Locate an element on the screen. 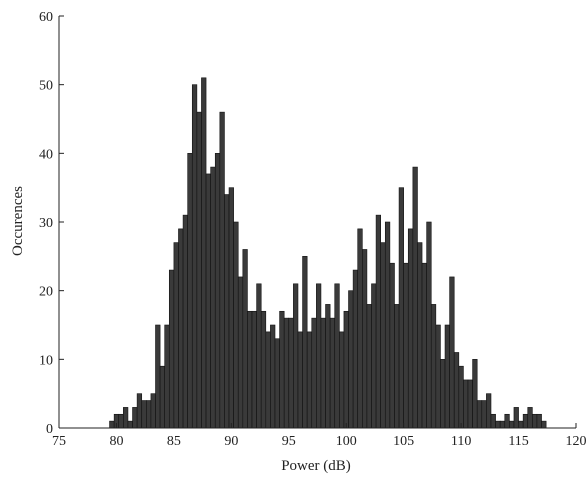 This screenshot has width=587, height=477. x-tick-label: 100 is located at coordinates (346, 441).